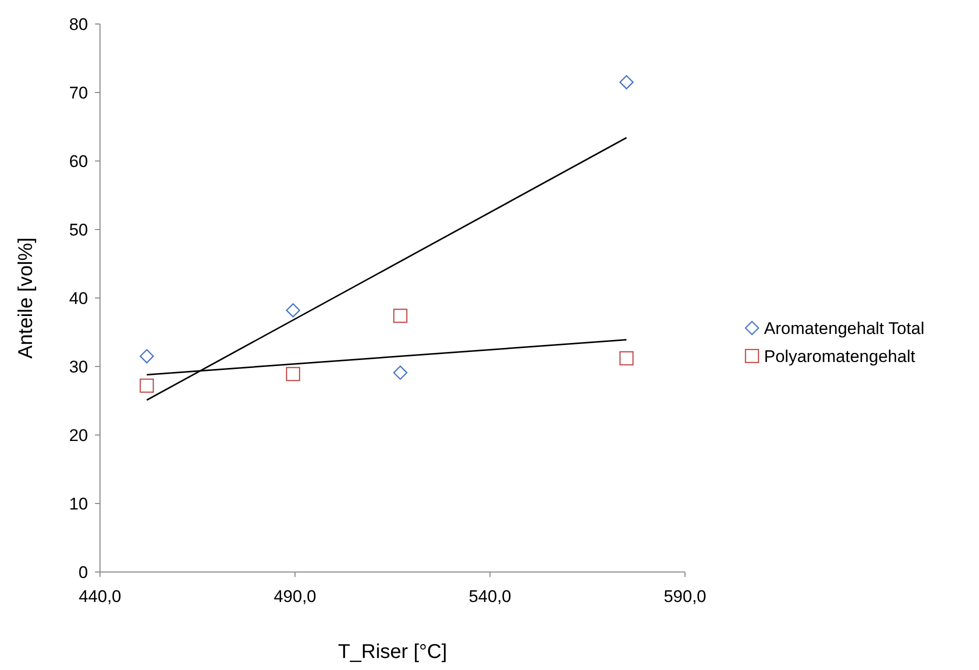  Describe the element at coordinates (295, 596) in the screenshot. I see `x-tick-label: 490,0` at that location.